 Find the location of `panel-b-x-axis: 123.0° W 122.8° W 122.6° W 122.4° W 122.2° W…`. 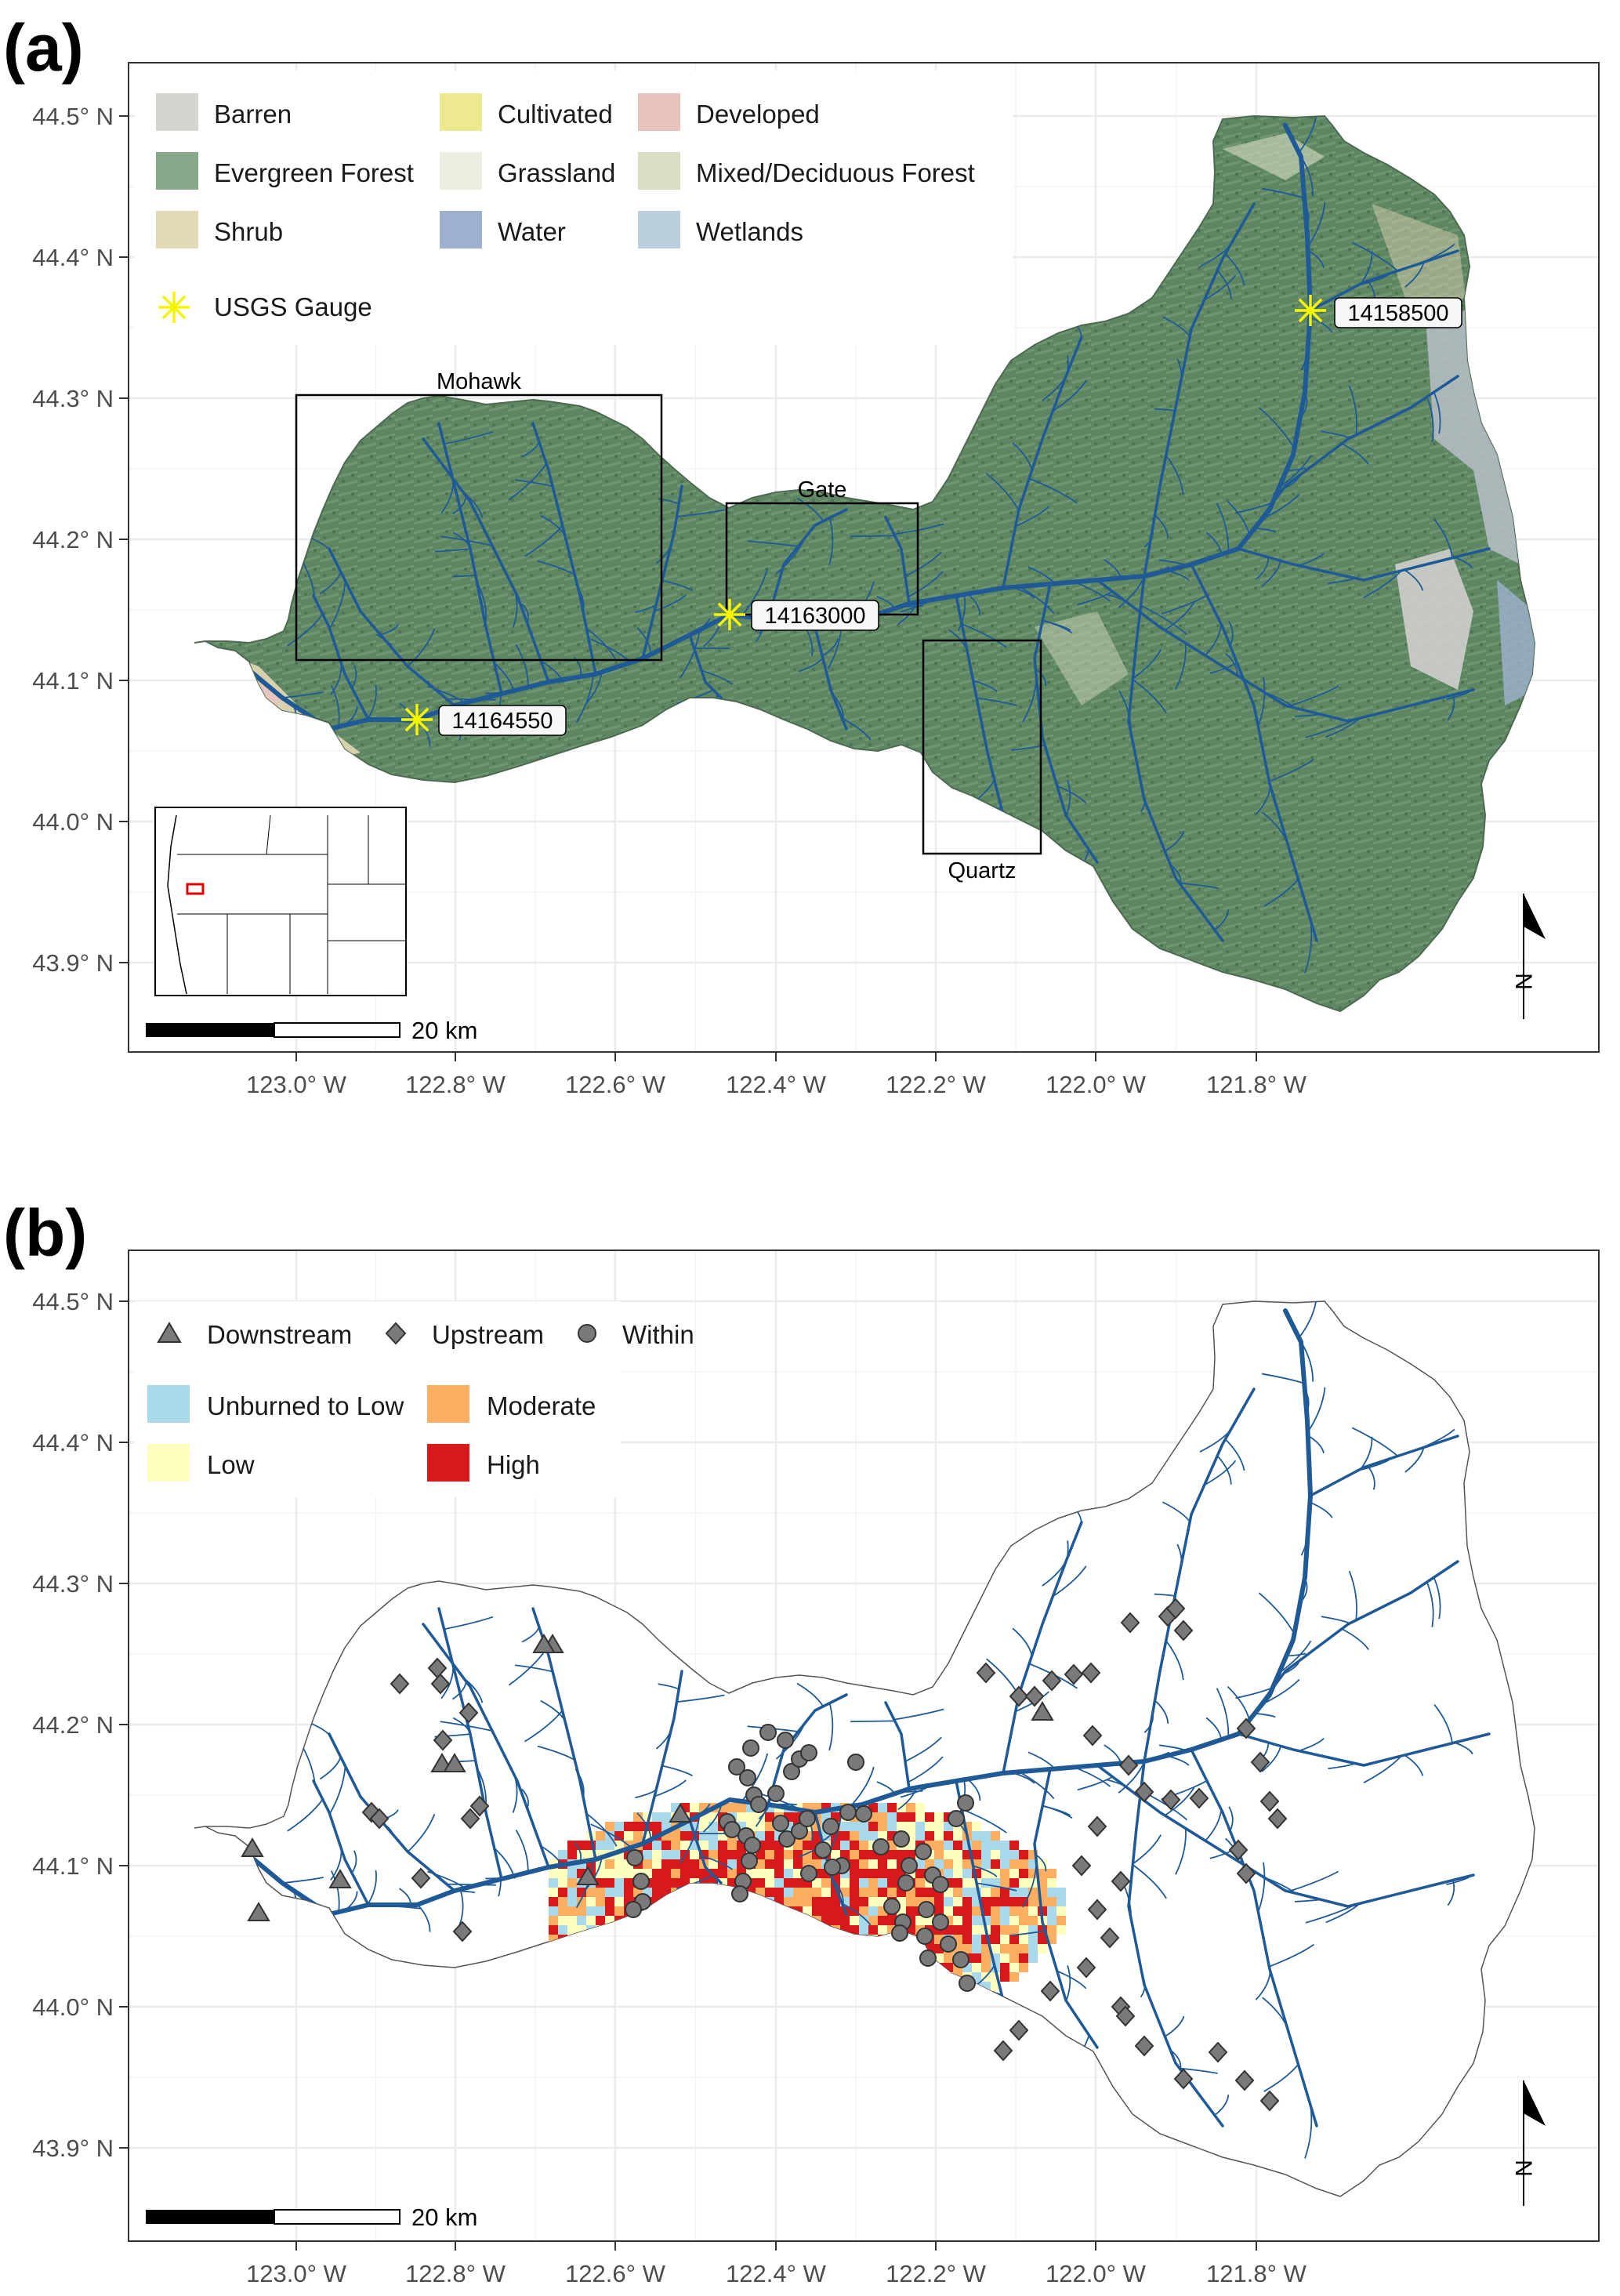

panel-b-x-axis: 123.0° W 122.8° W 122.6° W 122.4° W 122.2° W… is located at coordinates (776, 2264).